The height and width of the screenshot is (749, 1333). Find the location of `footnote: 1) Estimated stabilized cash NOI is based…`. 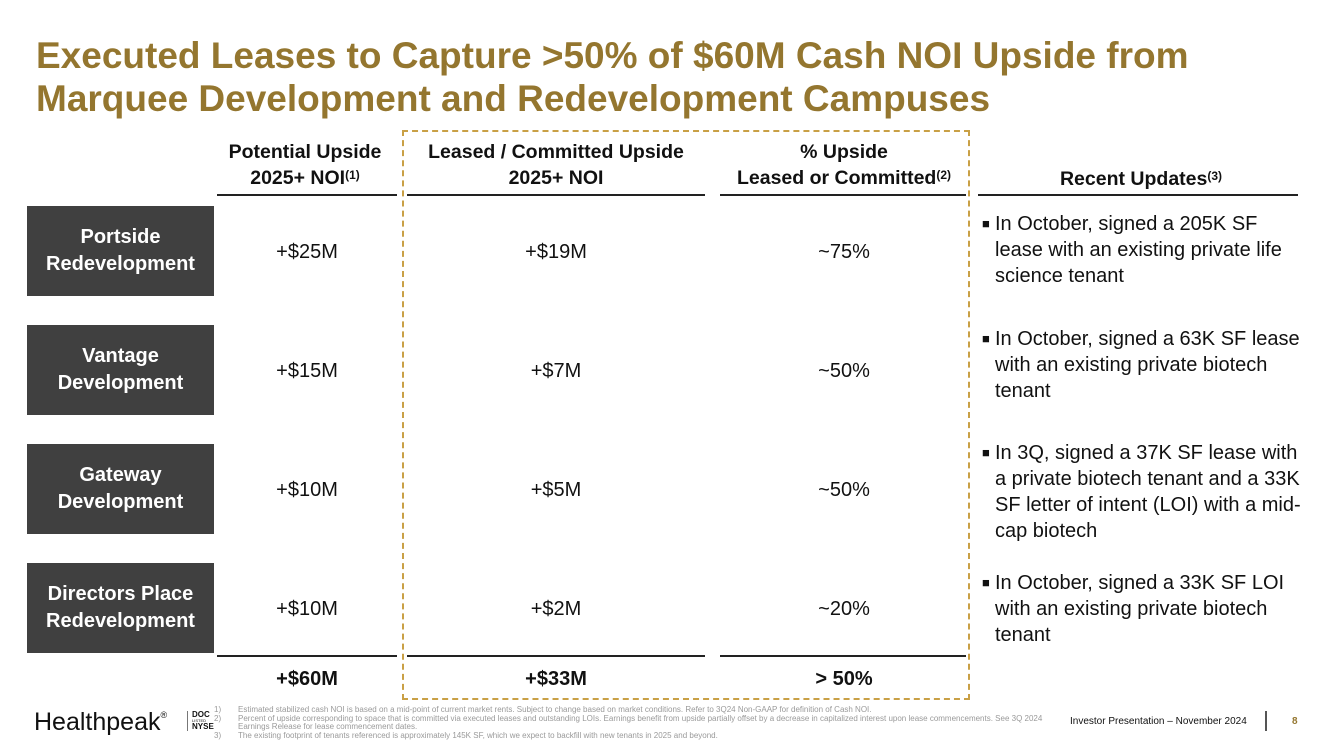

footnote: 1) Estimated stabilized cash NOI is based… is located at coordinates (639, 710).